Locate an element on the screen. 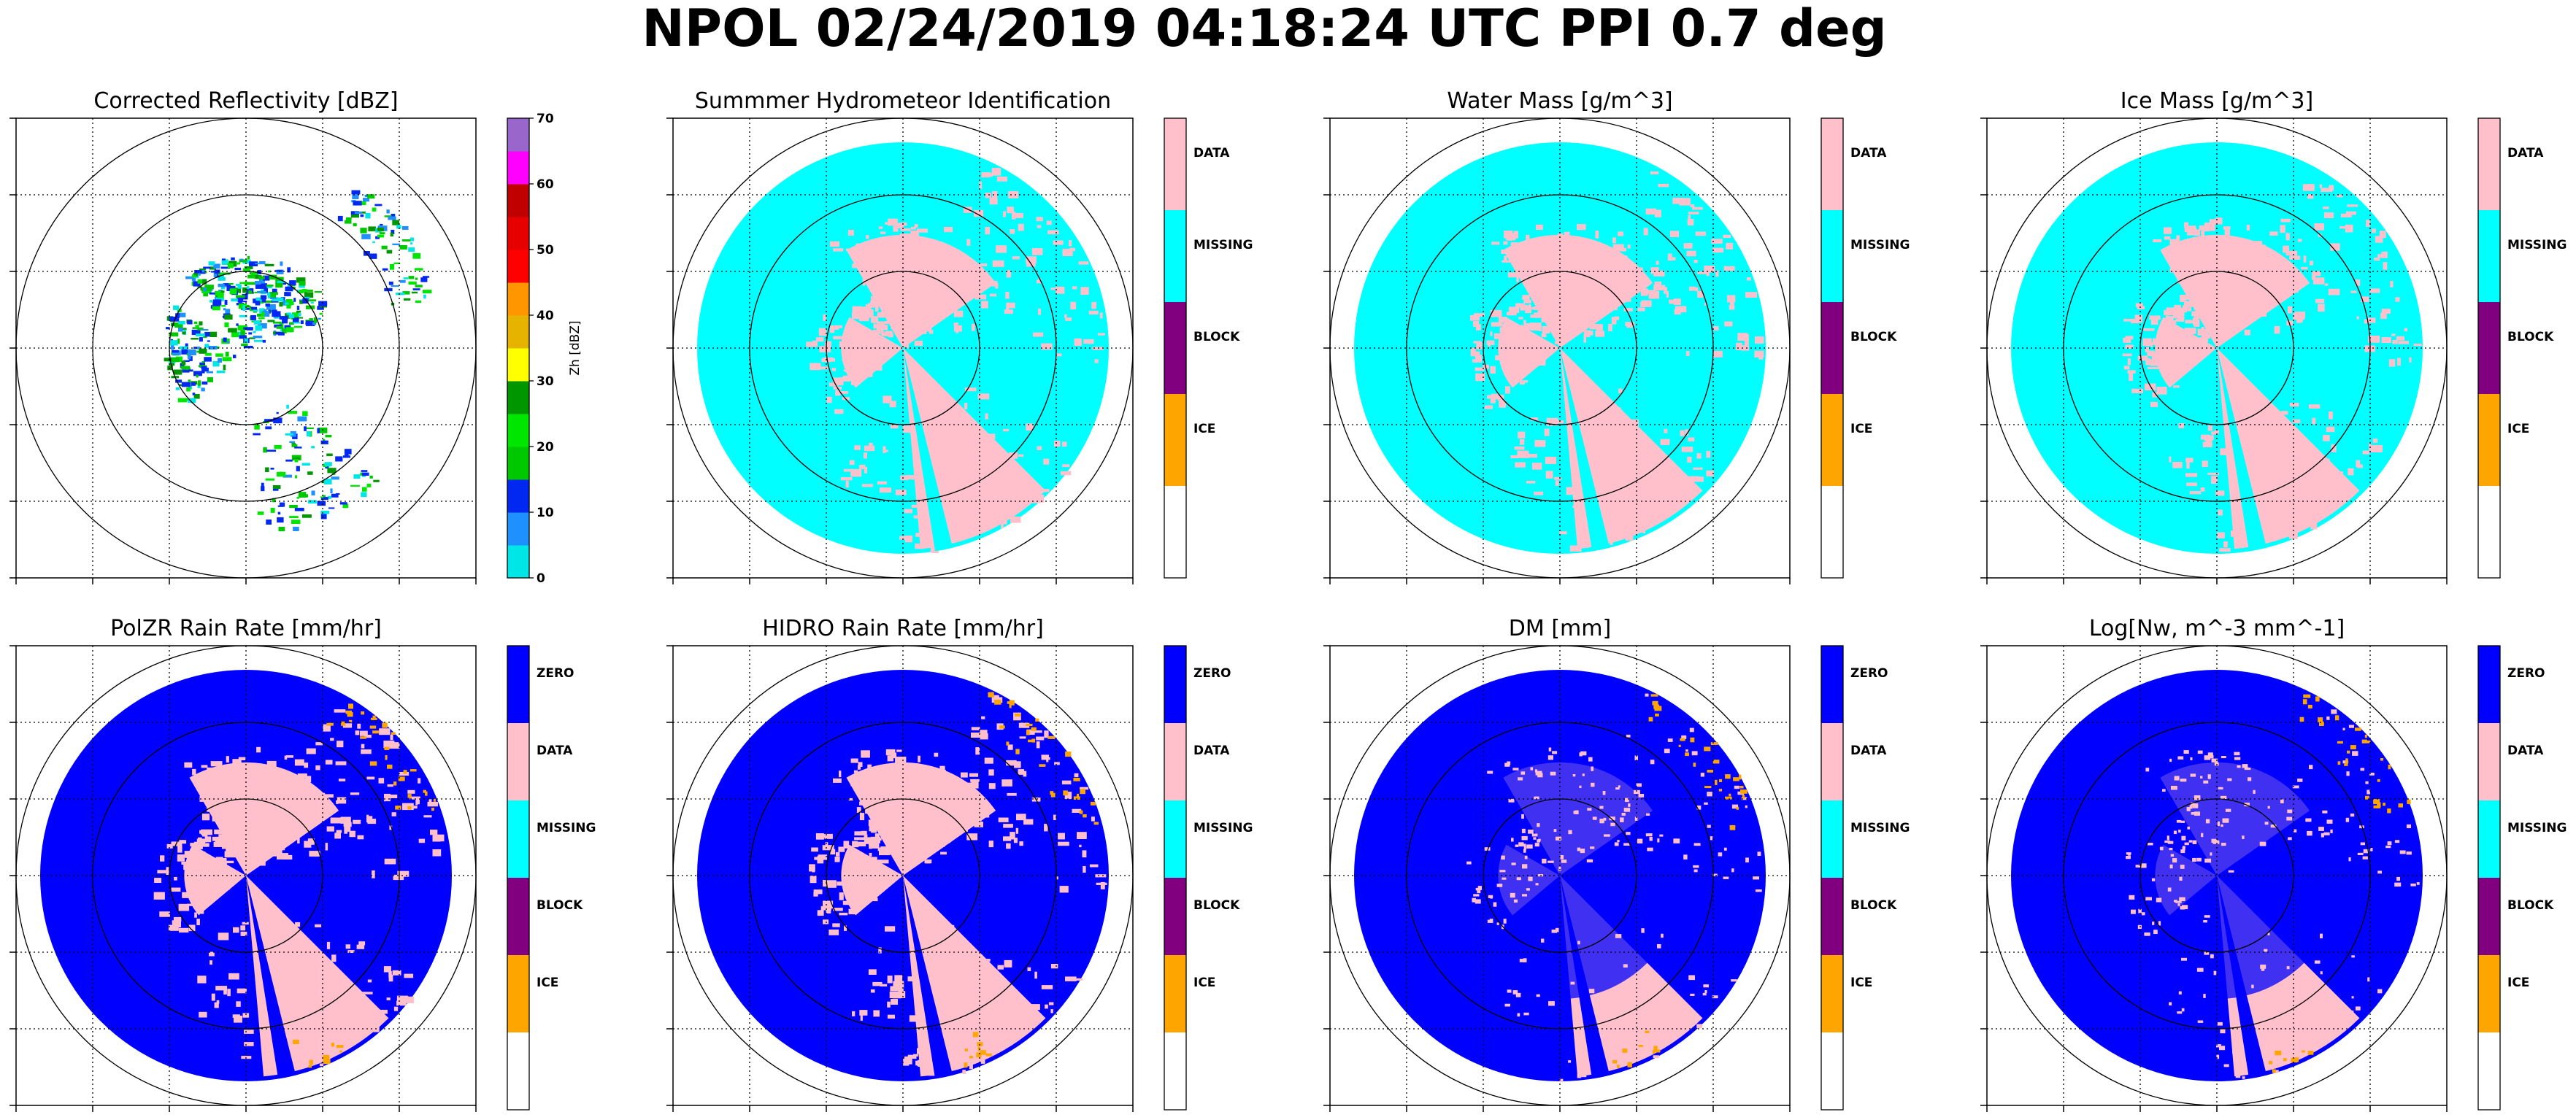  colorbar-label: ZERO is located at coordinates (2526, 673).